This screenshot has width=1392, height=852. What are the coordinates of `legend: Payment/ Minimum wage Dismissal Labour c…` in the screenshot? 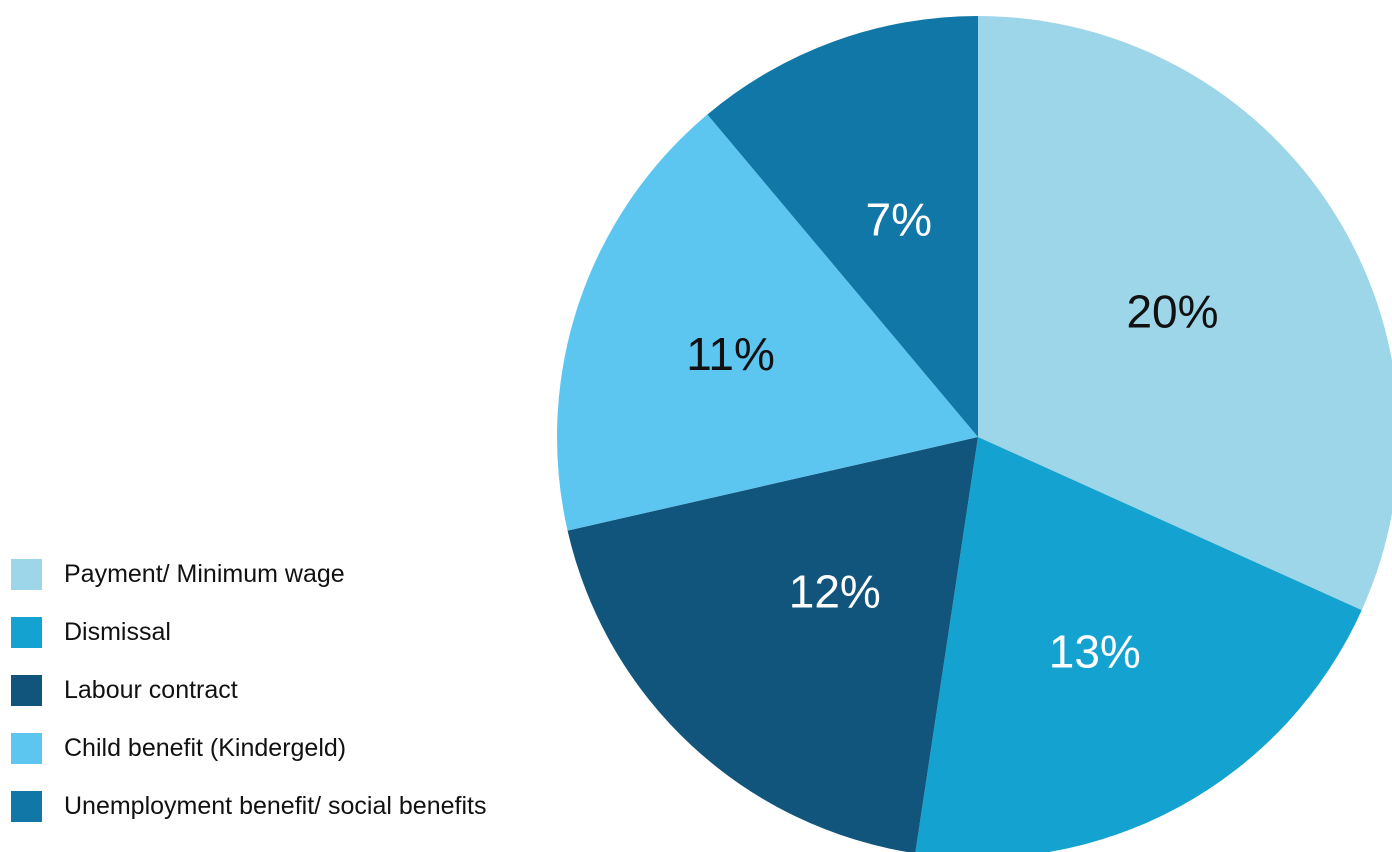 It's located at (291, 690).